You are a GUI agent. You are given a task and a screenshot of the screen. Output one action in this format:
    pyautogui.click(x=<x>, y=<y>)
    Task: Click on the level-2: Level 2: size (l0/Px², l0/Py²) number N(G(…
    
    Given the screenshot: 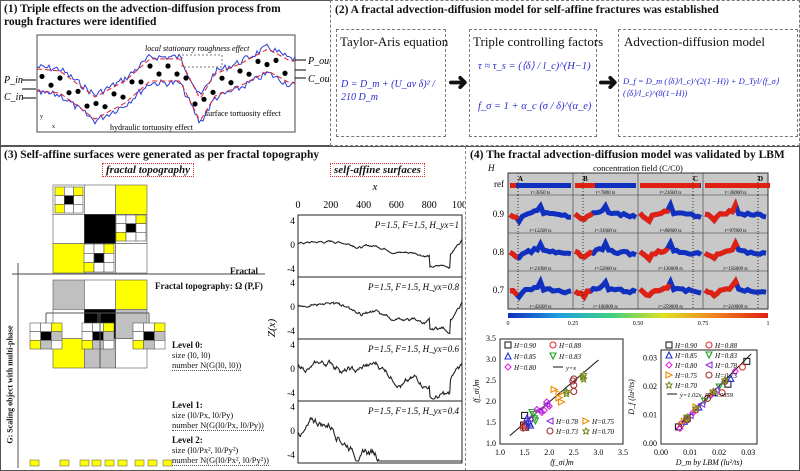 What is the action you would take?
    pyautogui.click(x=220, y=450)
    